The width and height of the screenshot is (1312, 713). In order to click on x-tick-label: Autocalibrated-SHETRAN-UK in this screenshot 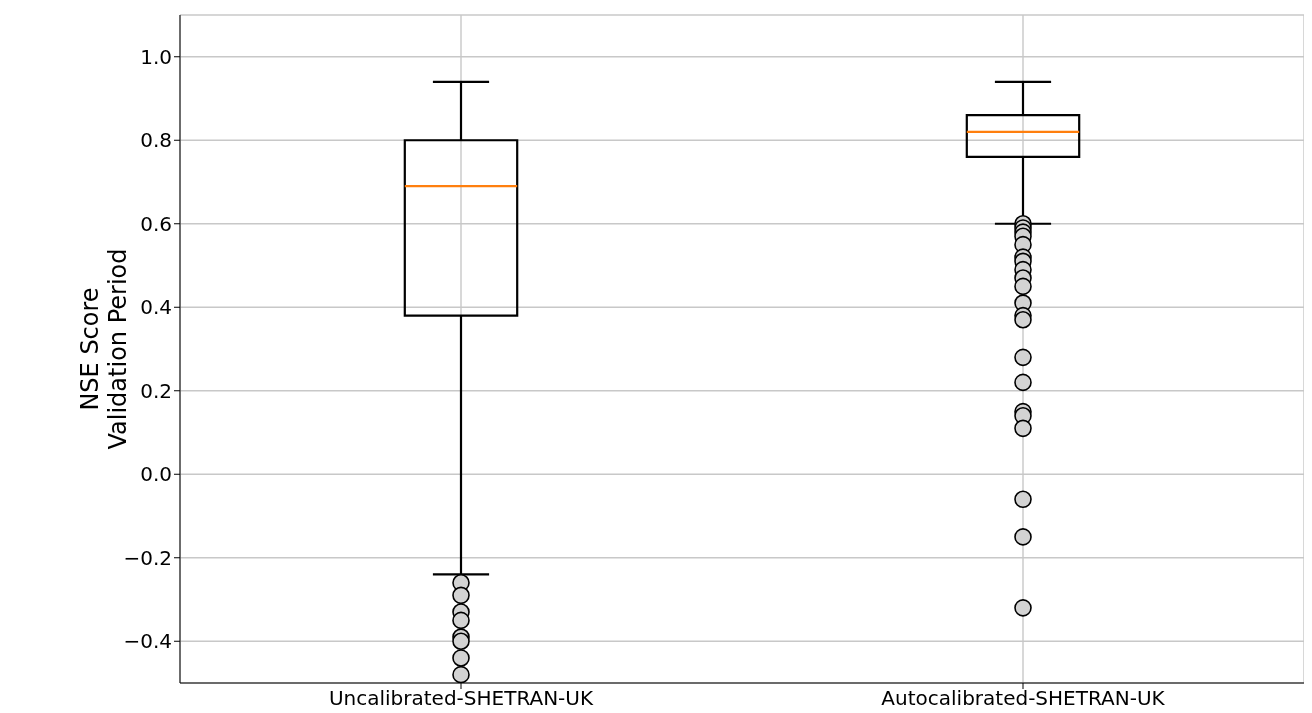, I will do `click(1023, 698)`.